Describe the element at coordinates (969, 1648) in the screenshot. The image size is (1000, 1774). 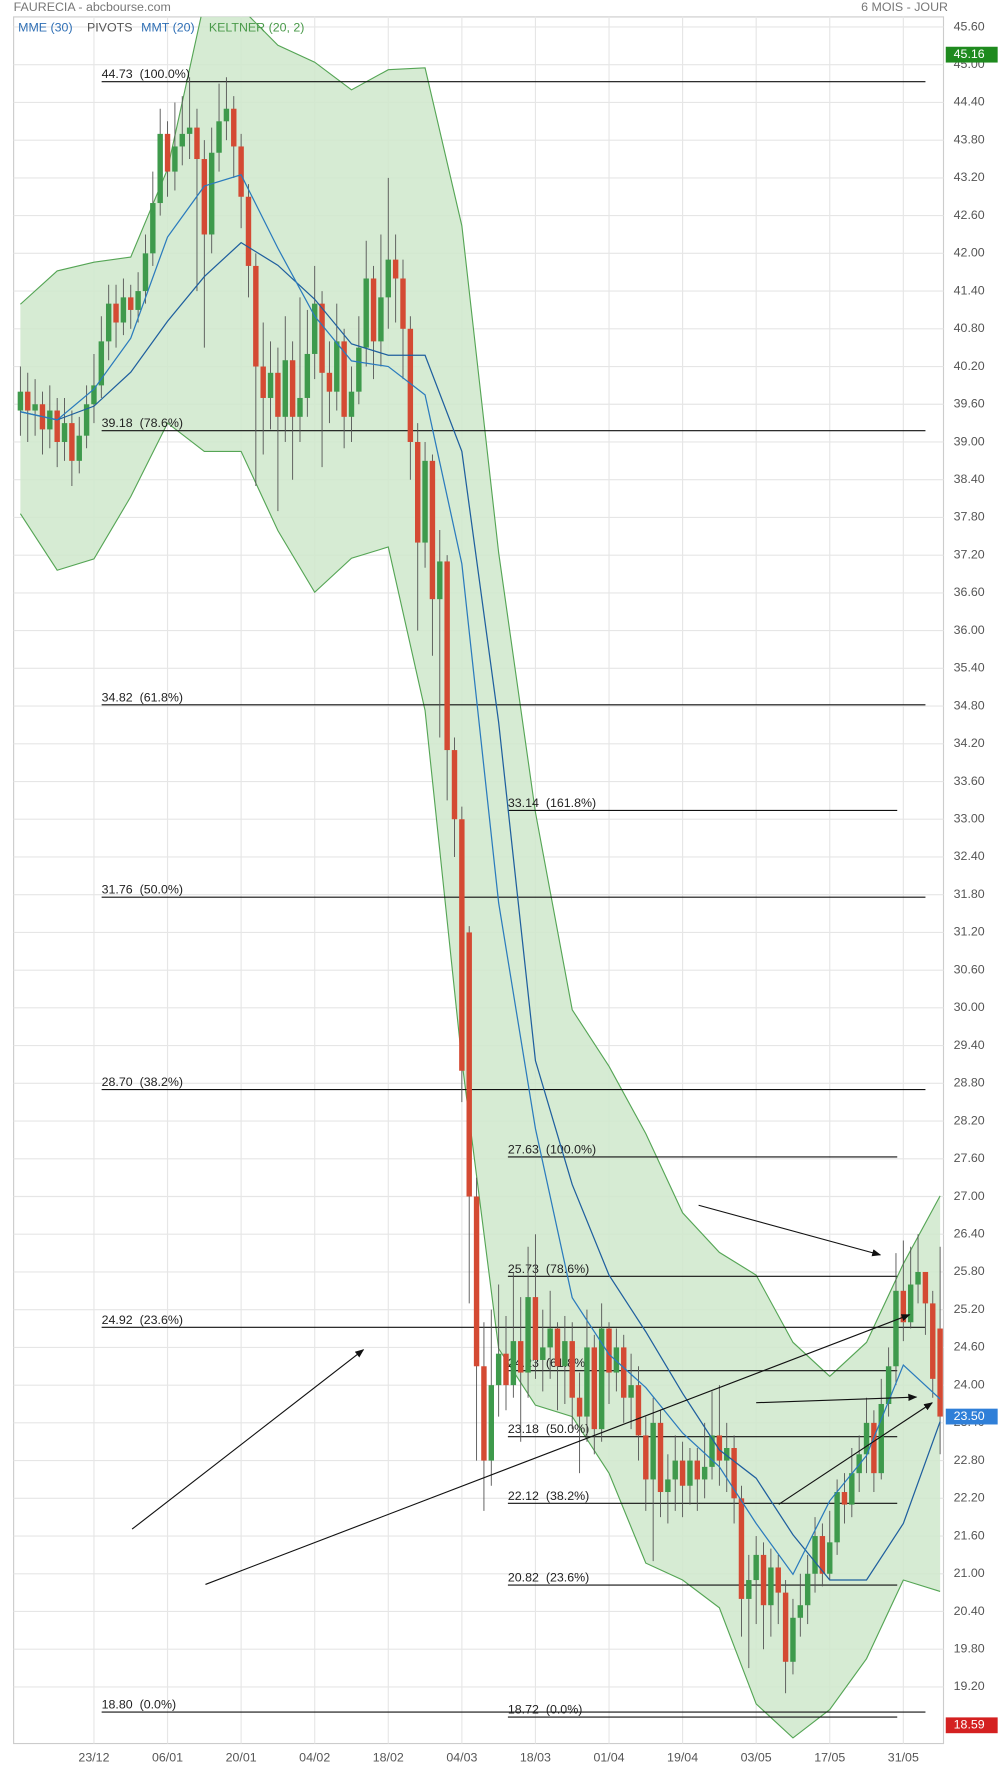
I see `y-tick-label: 19.80` at that location.